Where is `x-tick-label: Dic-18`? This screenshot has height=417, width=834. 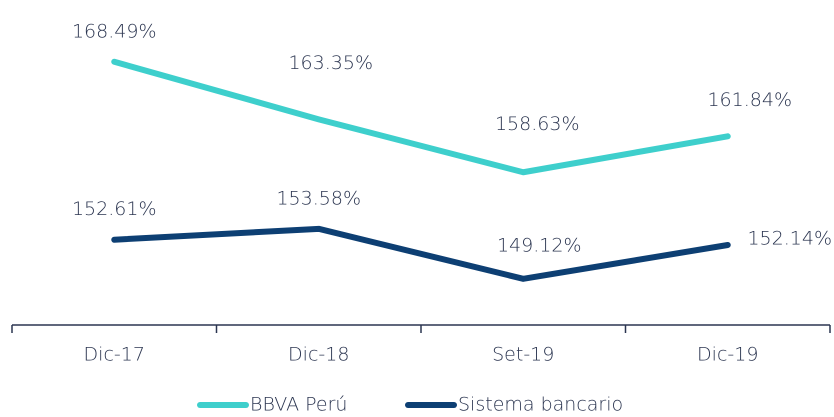 x-tick-label: Dic-18 is located at coordinates (318, 355).